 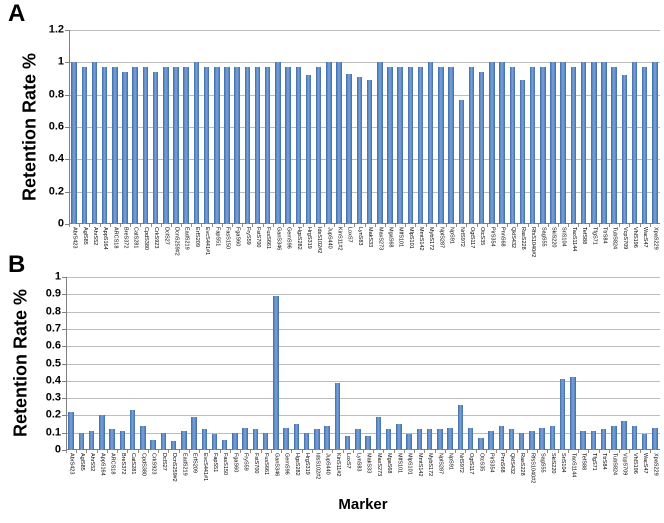 I want to click on y-tick-label: 0.3, so click(x=53, y=397).